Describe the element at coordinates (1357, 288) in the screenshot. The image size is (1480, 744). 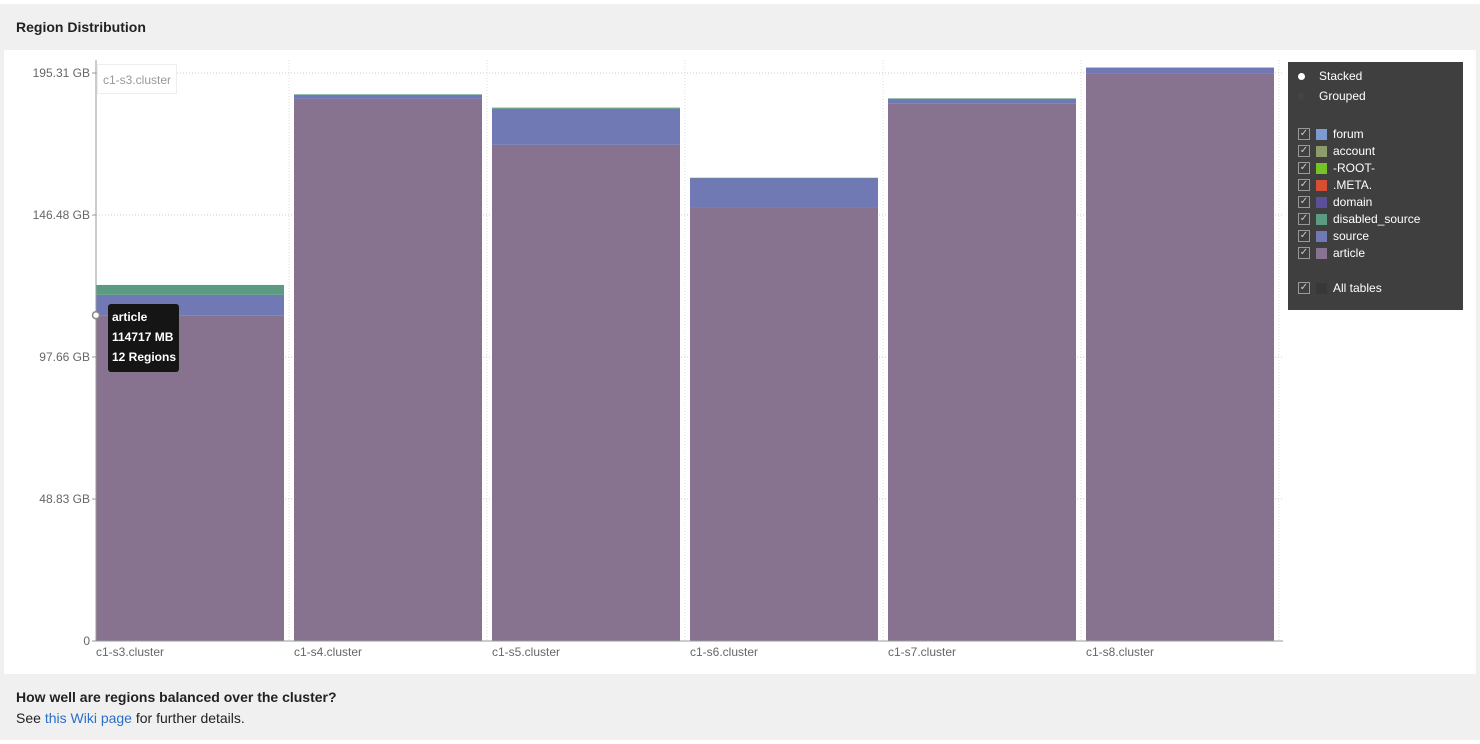
I see `legend-label: All tables` at that location.